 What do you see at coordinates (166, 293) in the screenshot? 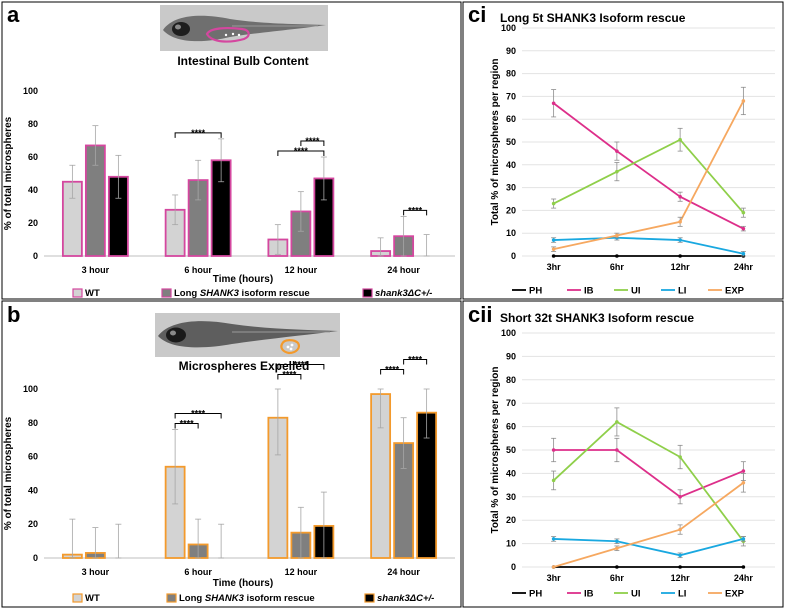
I see `legend-swatch-rescue-a` at bounding box center [166, 293].